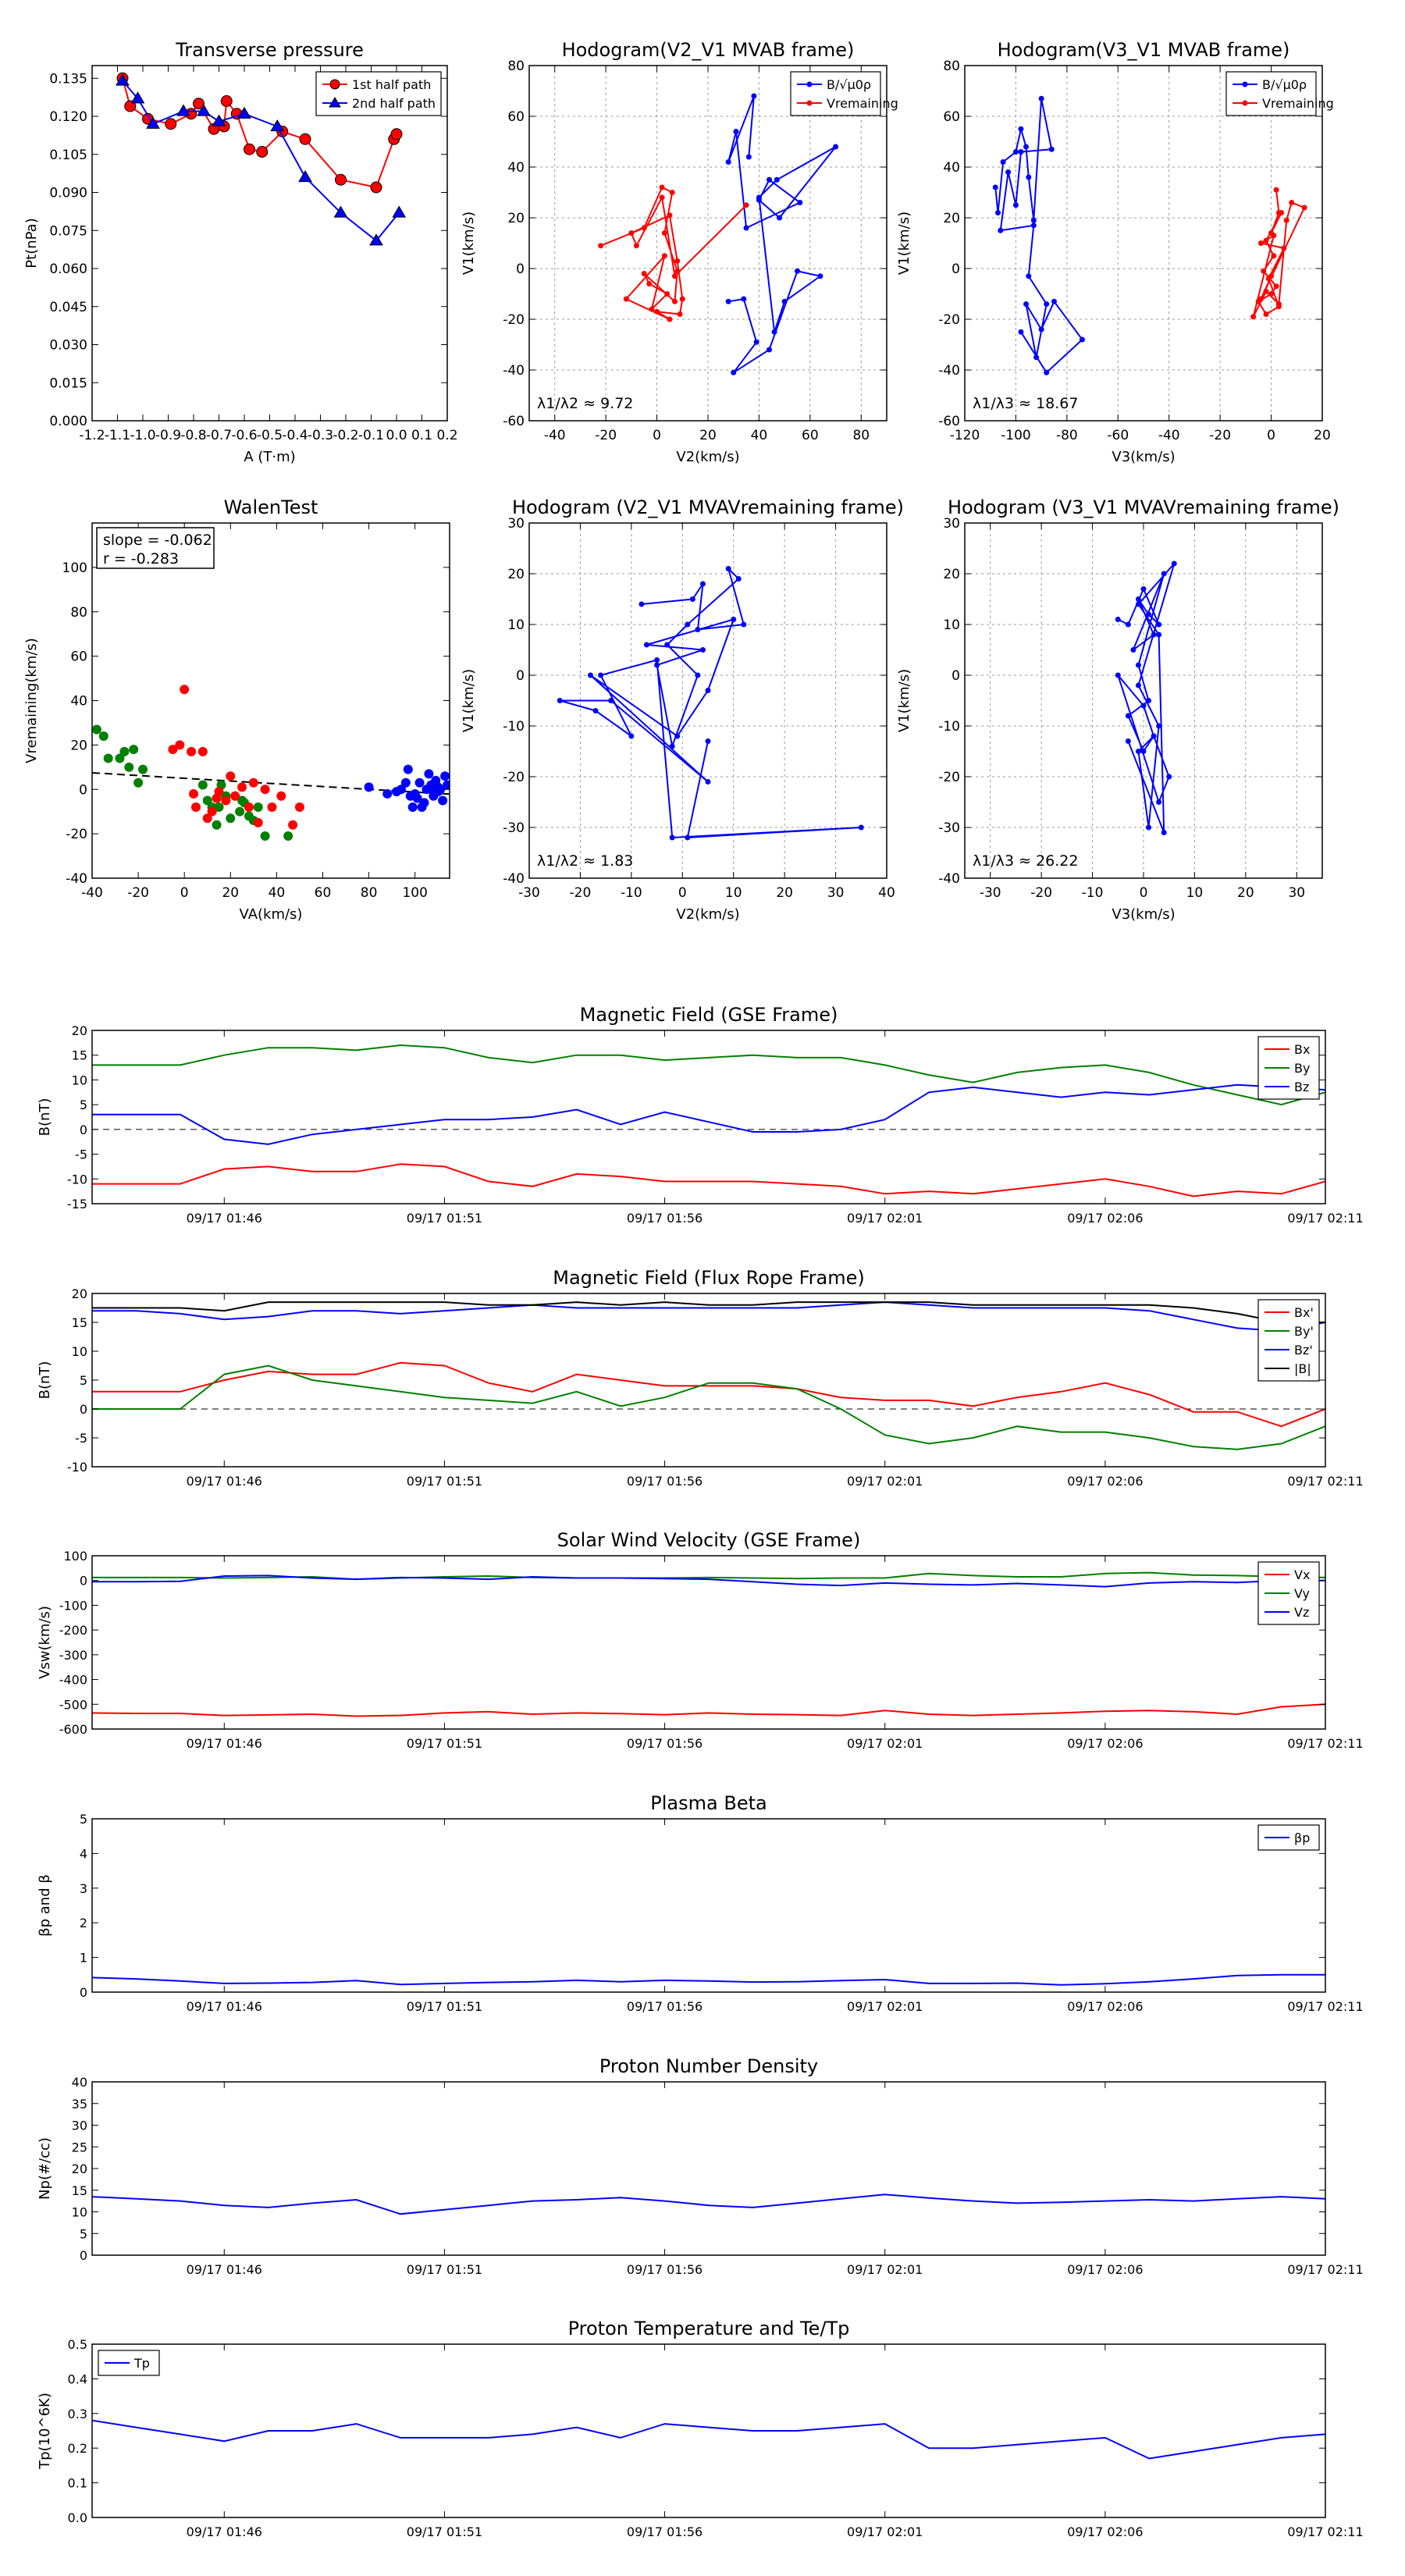 The height and width of the screenshot is (2576, 1405). Describe the element at coordinates (849, 84) in the screenshot. I see `legend-label: B/√μ0ρ` at that location.